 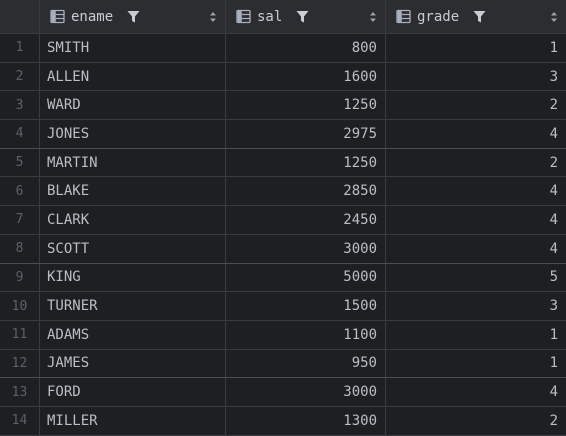 What do you see at coordinates (306, 306) in the screenshot?
I see `cell-sal: 1500` at bounding box center [306, 306].